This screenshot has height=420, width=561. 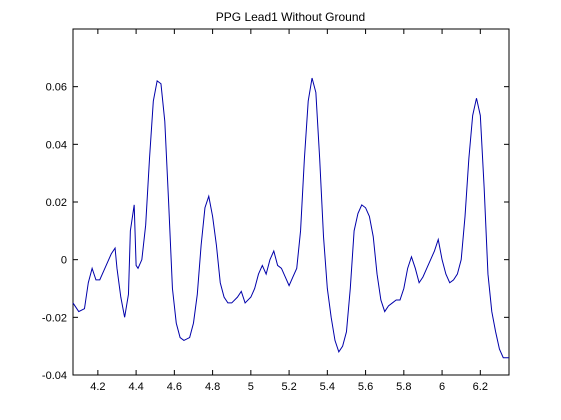 I want to click on x-tick-label: 5.6, so click(x=365, y=387).